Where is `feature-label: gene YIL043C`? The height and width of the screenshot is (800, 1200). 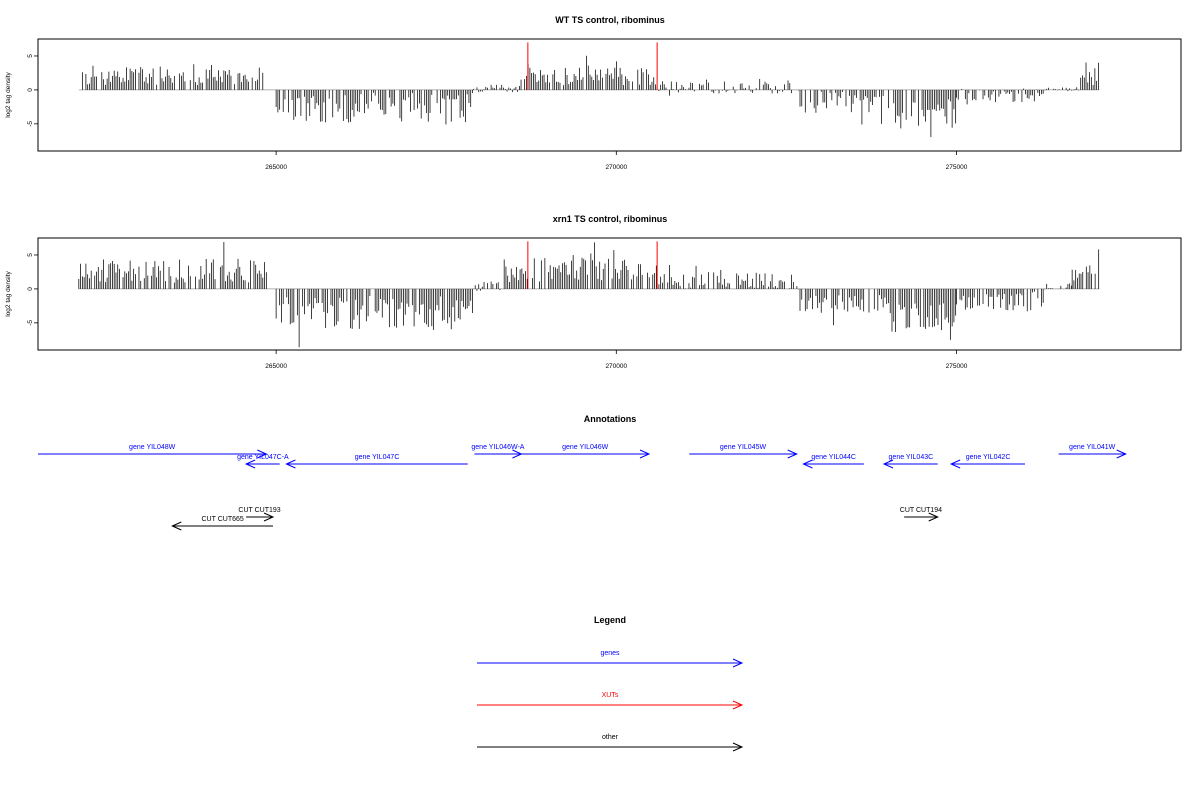
feature-label: gene YIL043C is located at coordinates (911, 457).